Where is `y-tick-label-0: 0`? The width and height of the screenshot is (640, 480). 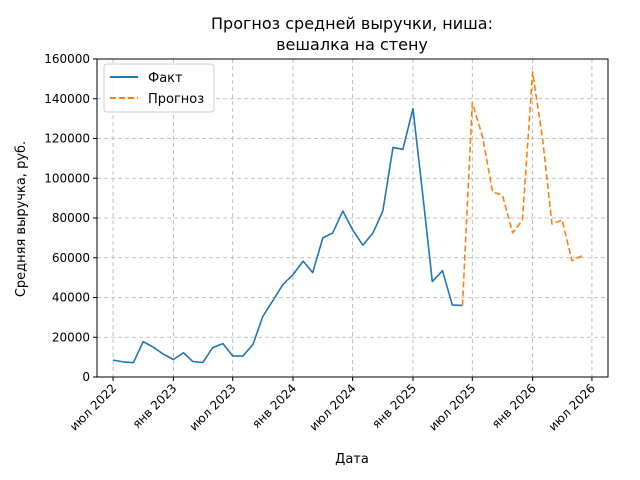 y-tick-label-0: 0 is located at coordinates (86, 377).